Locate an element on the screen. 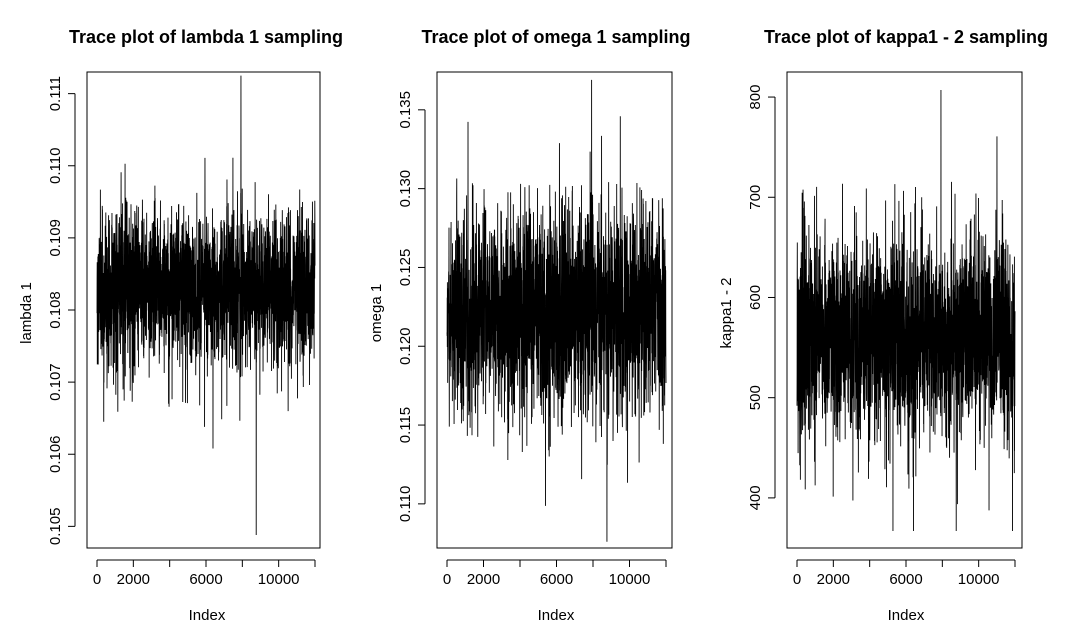 The height and width of the screenshot is (643, 1078). y-tick-label: 0.135 is located at coordinates (405, 110).